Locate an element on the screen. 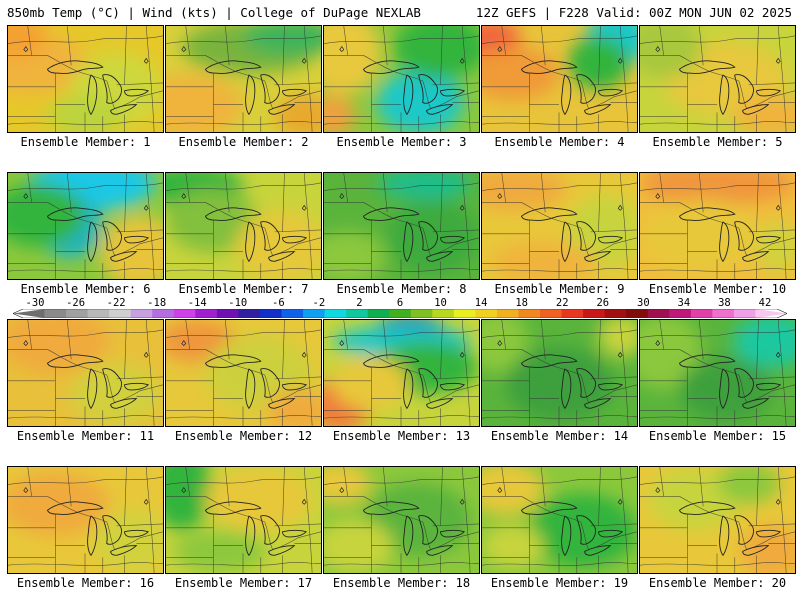  ensemble-member-label: Ensemble Member: 10 is located at coordinates (717, 289).